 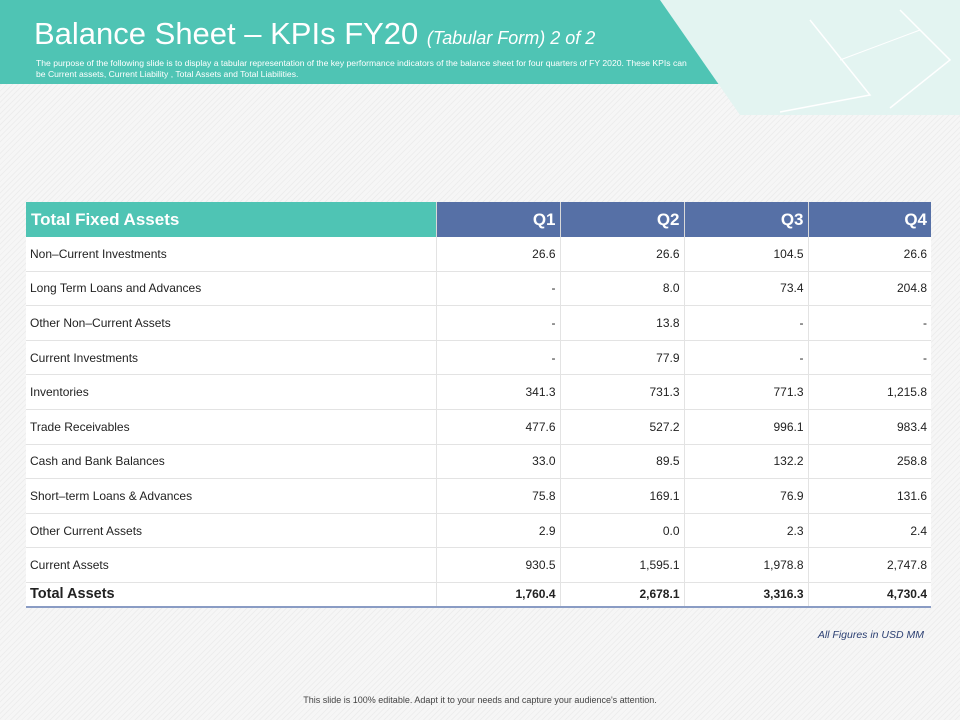 I want to click on cell-q1: 26.6, so click(x=497, y=254).